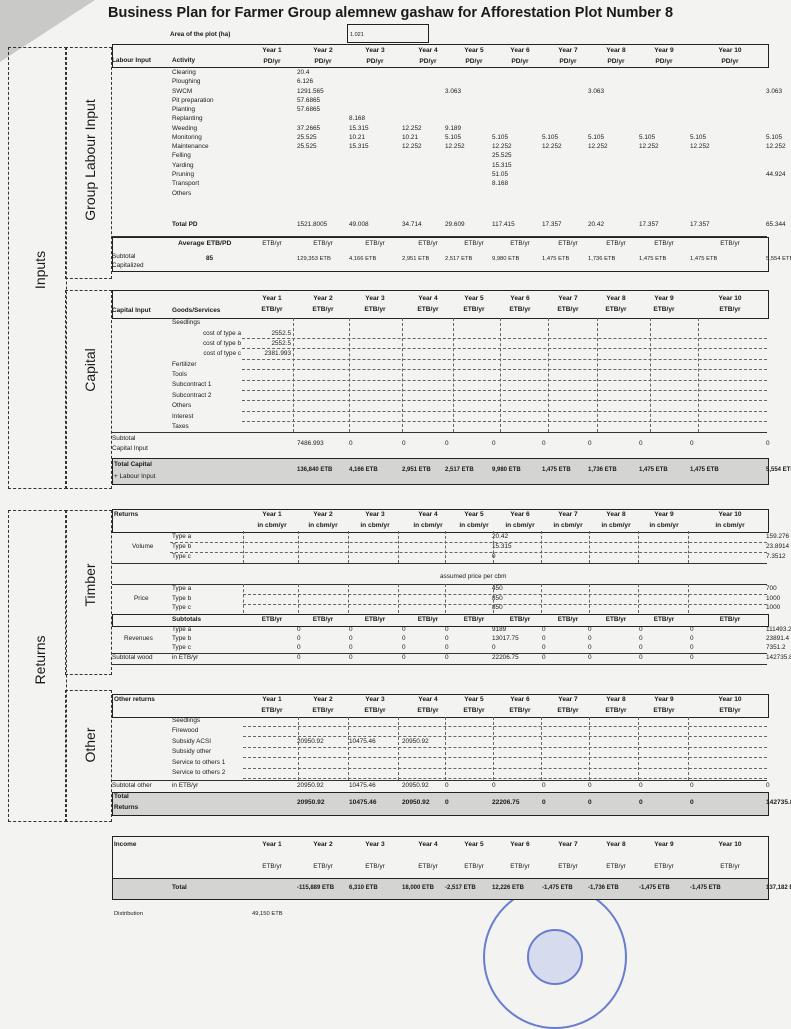 The width and height of the screenshot is (791, 1029). What do you see at coordinates (184, 110) in the screenshot?
I see `activity-row-label: Planting` at bounding box center [184, 110].